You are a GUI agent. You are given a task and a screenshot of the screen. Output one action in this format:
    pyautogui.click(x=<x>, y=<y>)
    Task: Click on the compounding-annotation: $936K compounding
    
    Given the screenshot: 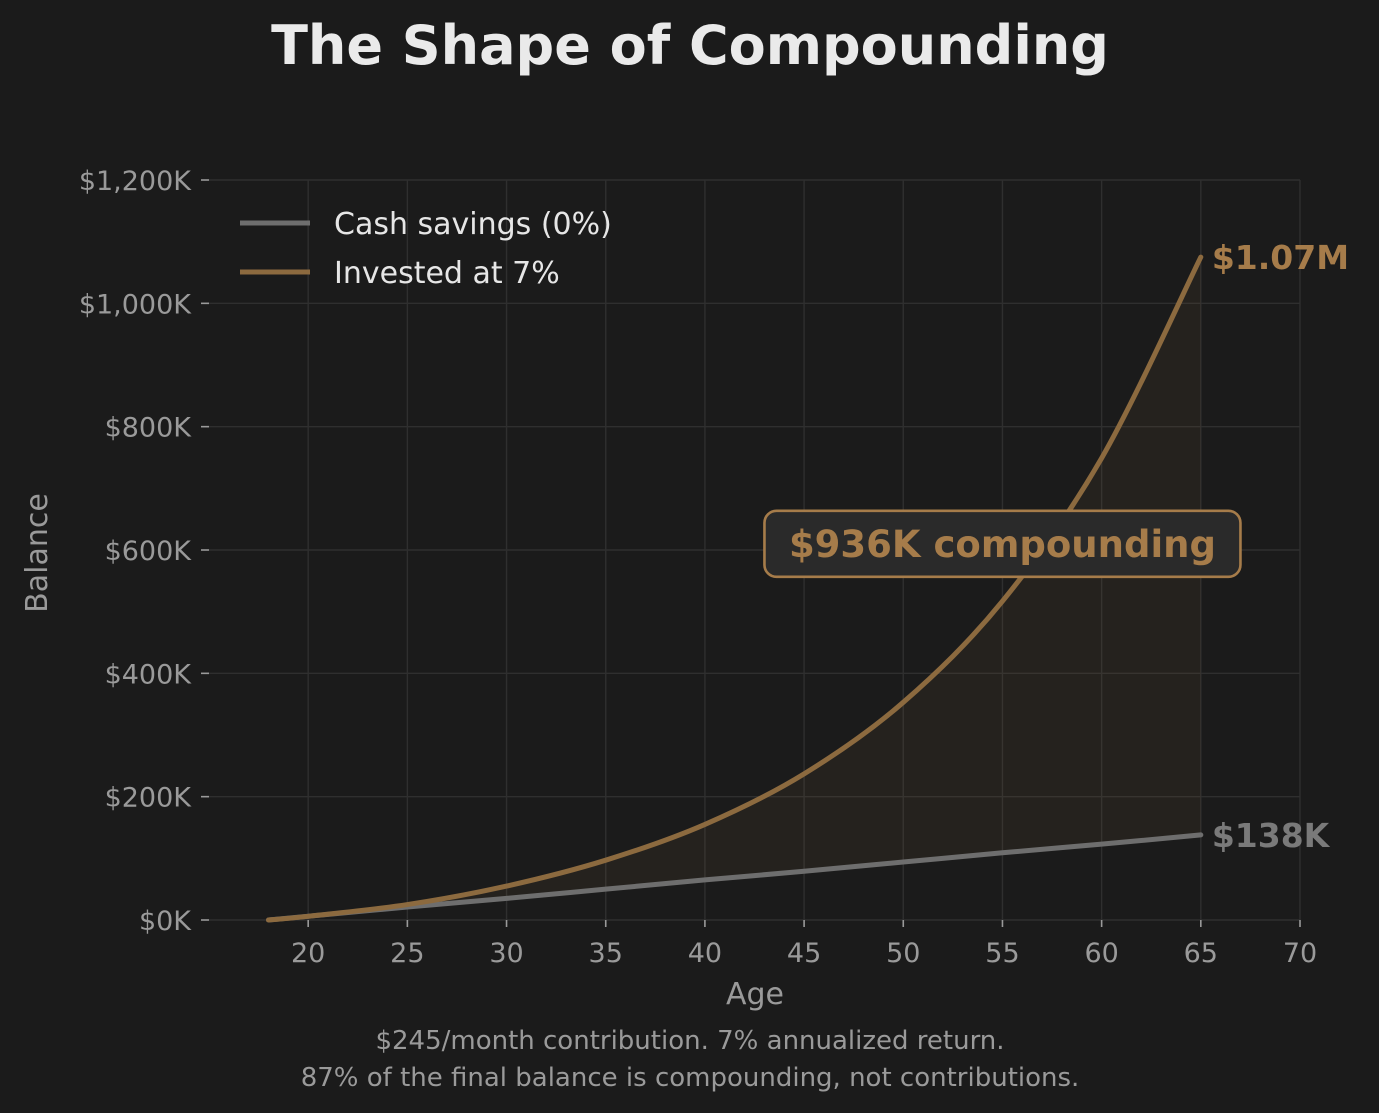 What is the action you would take?
    pyautogui.click(x=1002, y=544)
    